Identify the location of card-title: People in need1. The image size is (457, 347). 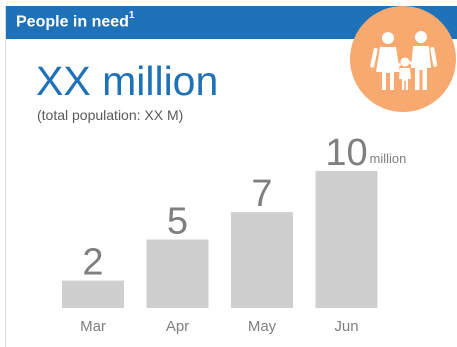
(75, 20).